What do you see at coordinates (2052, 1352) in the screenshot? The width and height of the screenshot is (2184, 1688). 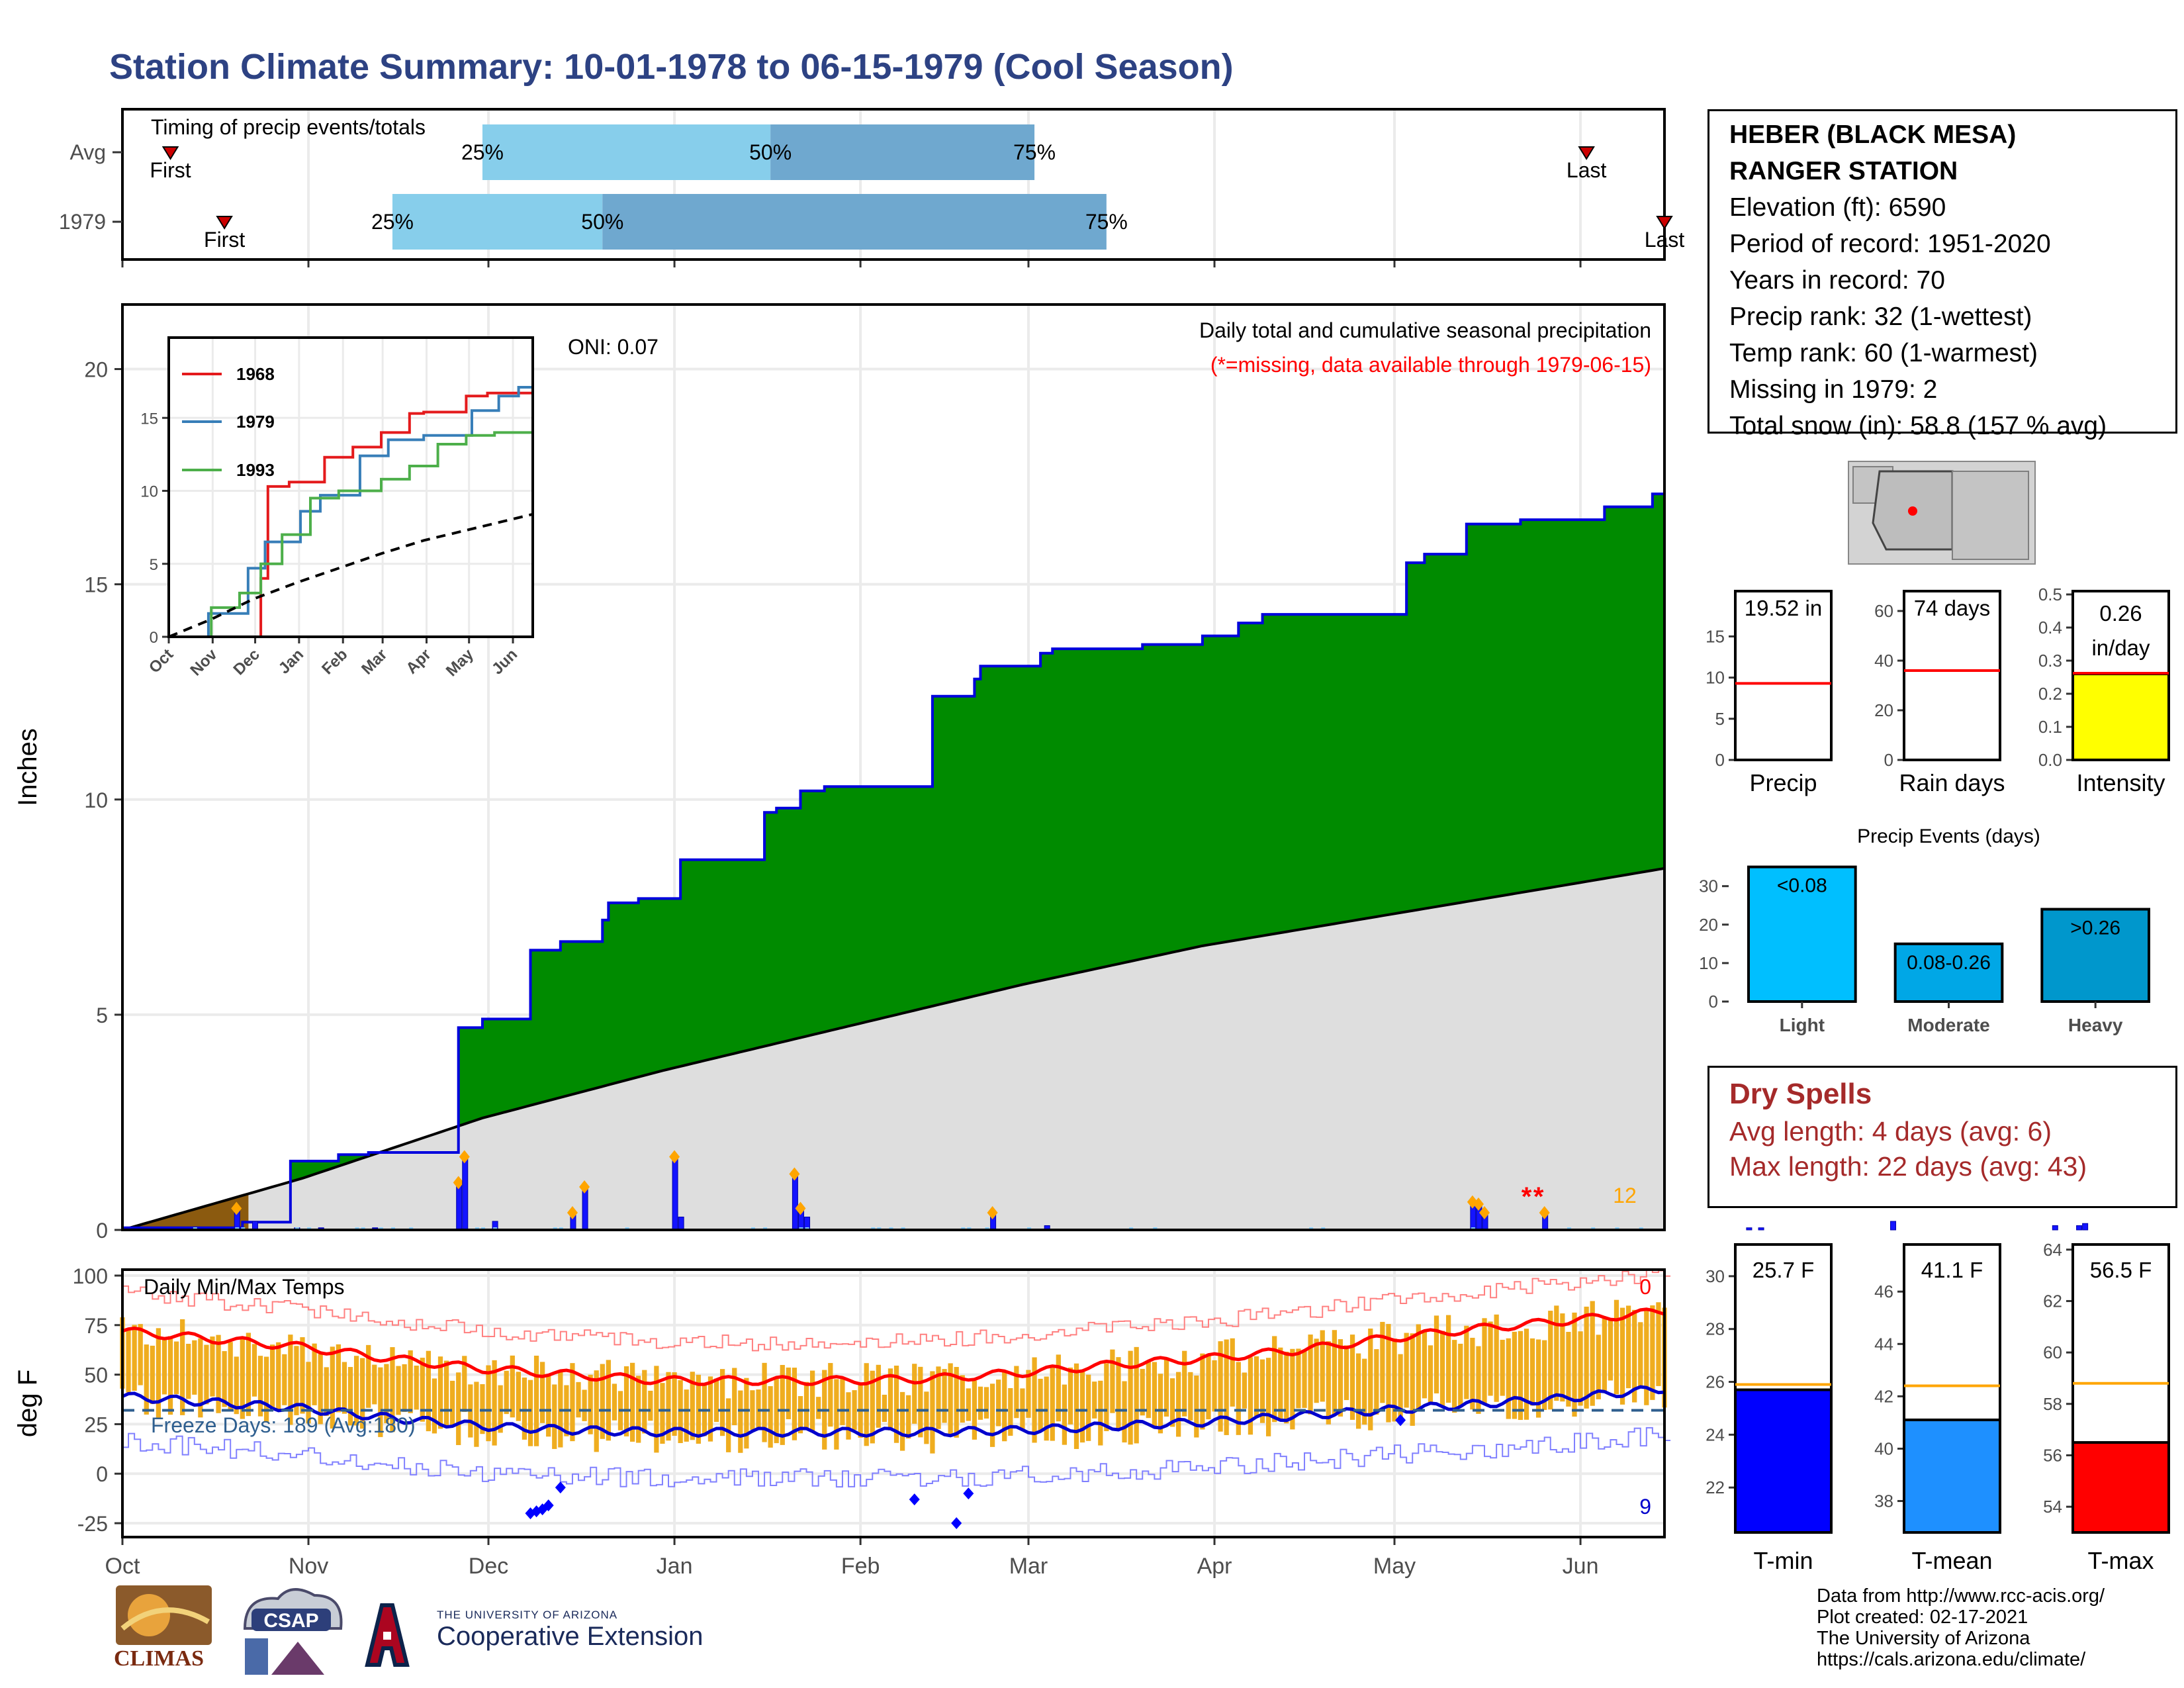 I see `t-max-ytick-label: 60` at bounding box center [2052, 1352].